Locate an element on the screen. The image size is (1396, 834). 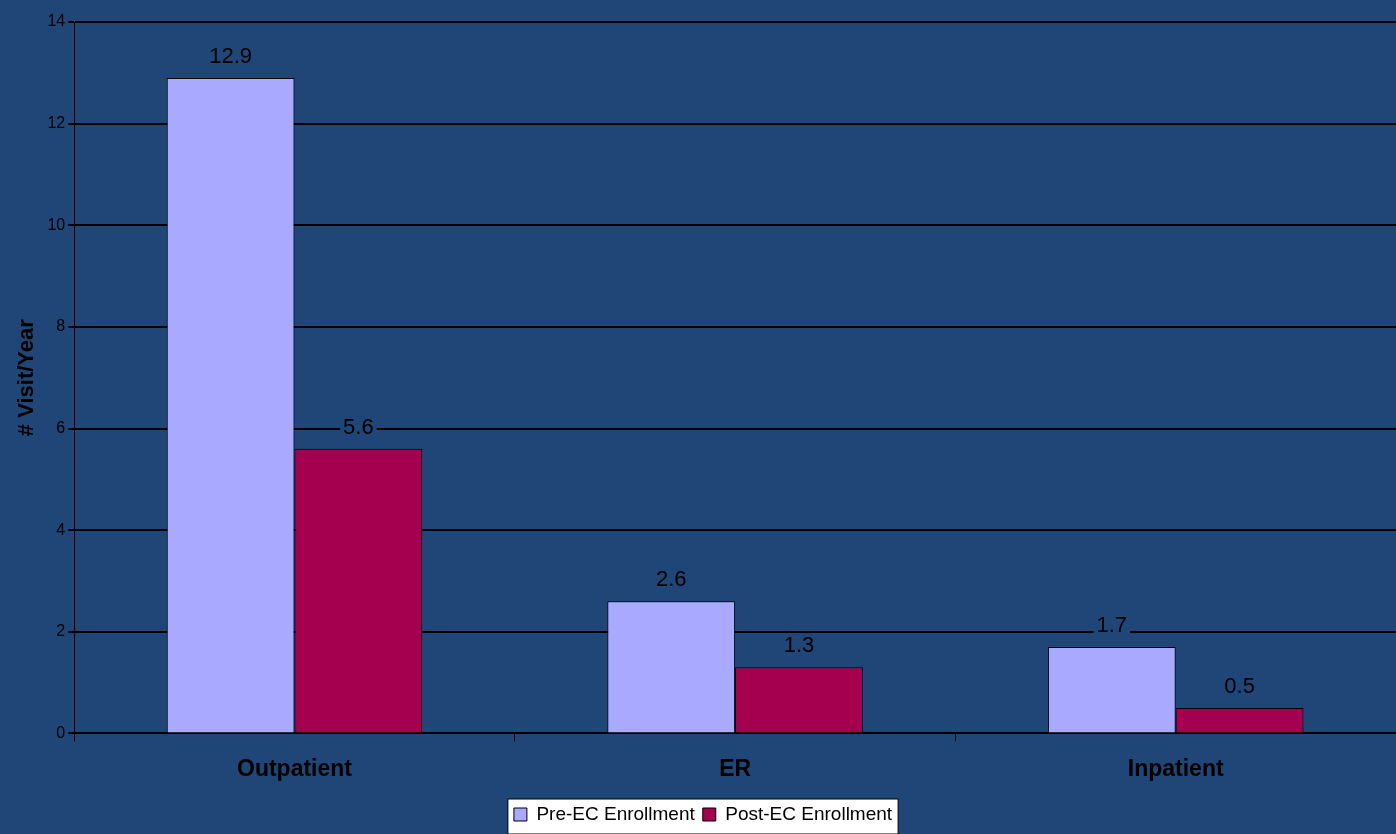
x-tick-label: Outpatient is located at coordinates (295, 767).